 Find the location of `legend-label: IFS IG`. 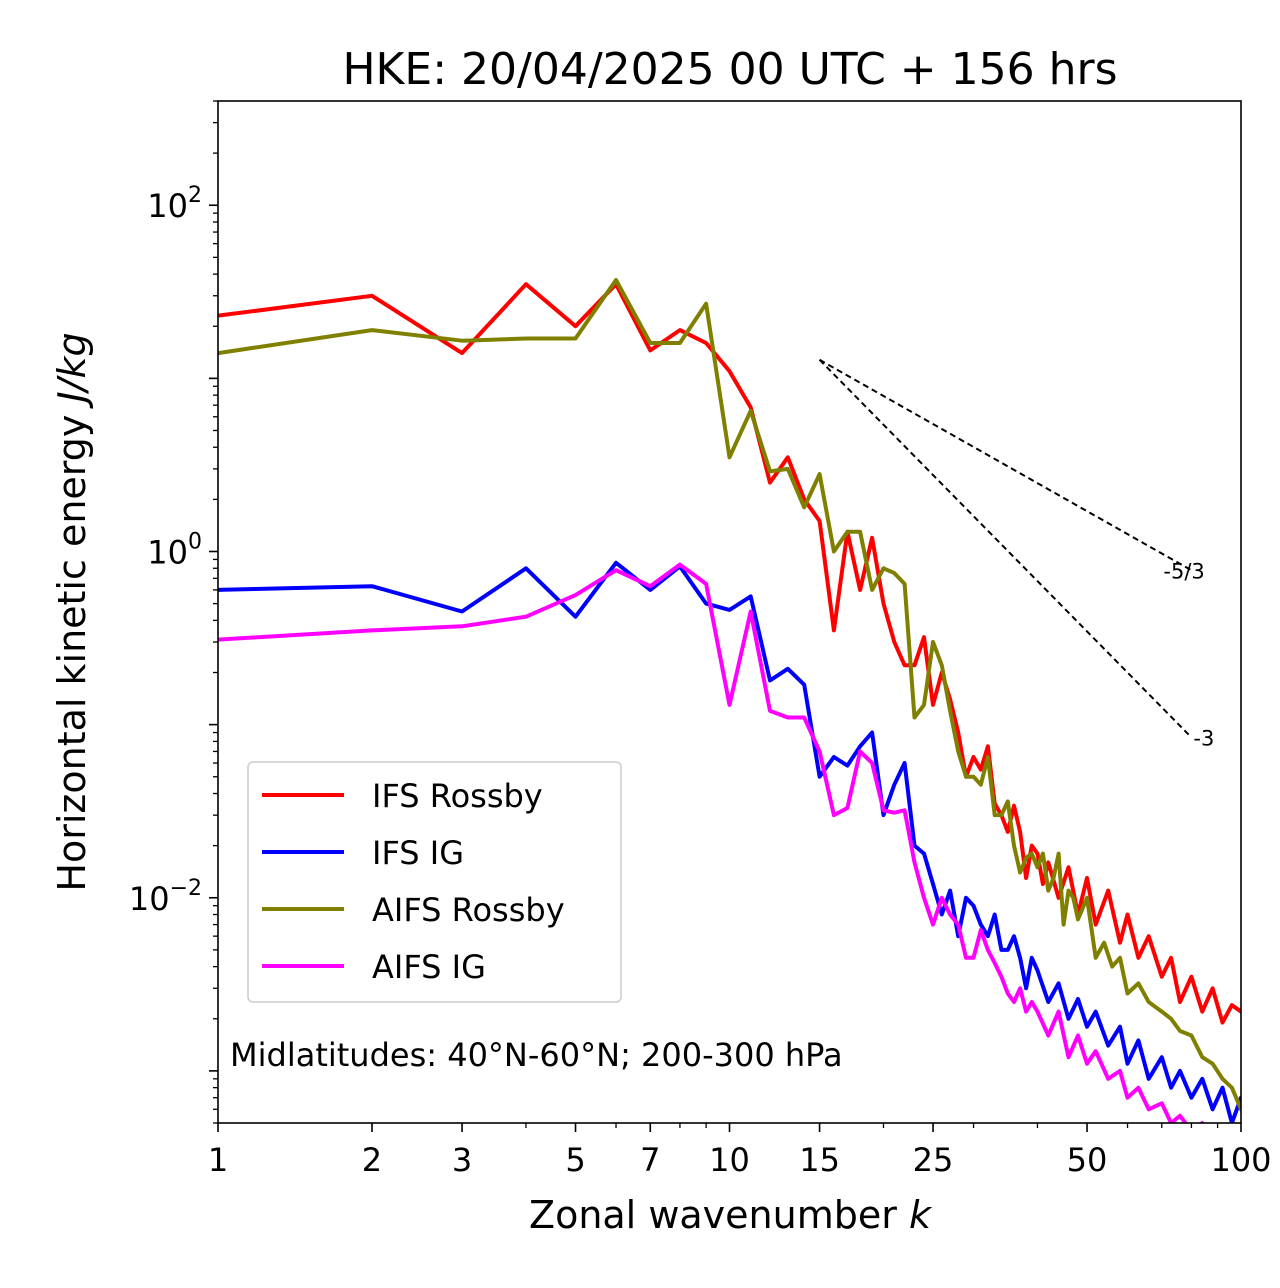

legend-label: IFS IG is located at coordinates (418, 853).